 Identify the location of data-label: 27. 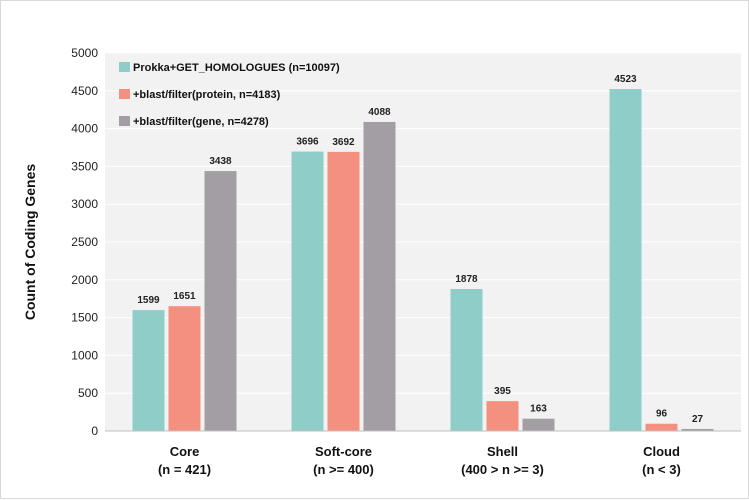
(698, 419).